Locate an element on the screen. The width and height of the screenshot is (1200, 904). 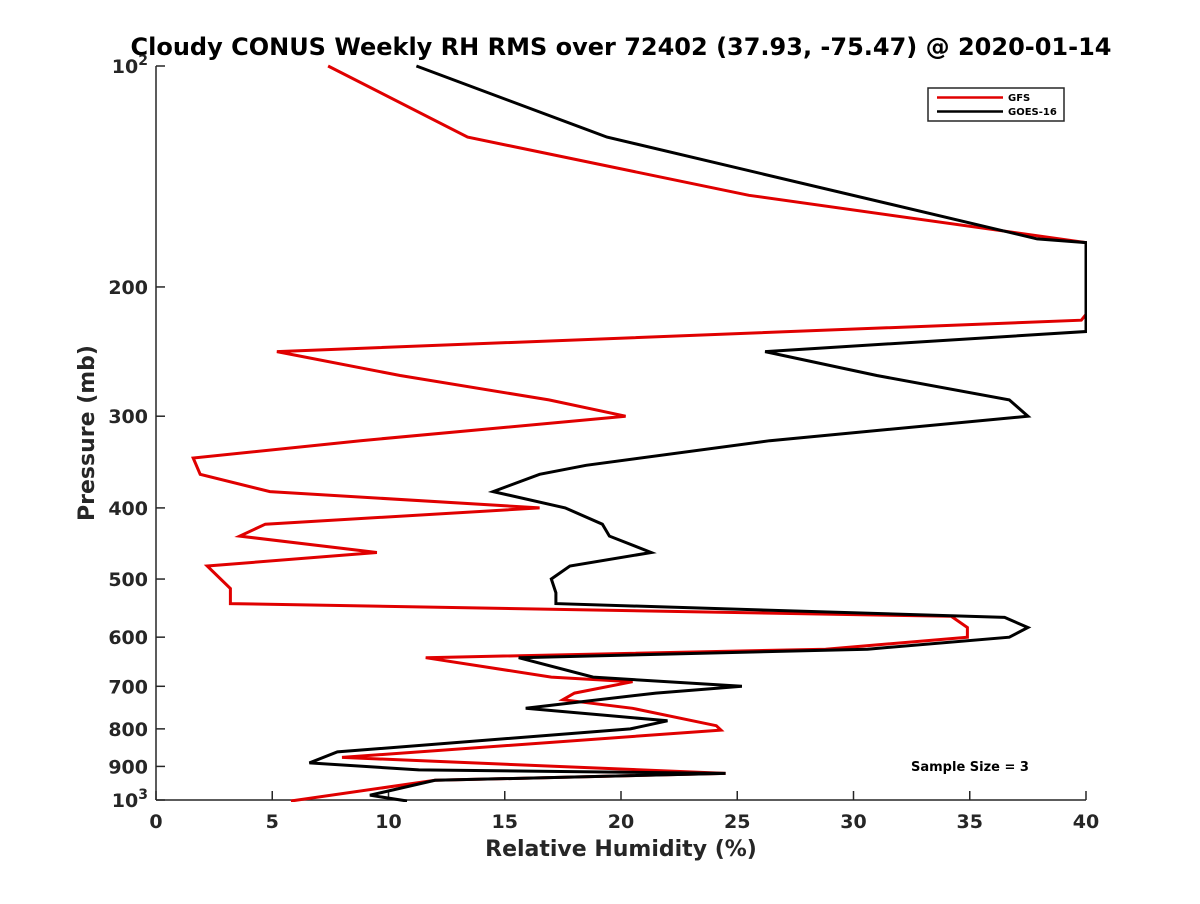
y-tick-label: 900 is located at coordinates (128, 767).